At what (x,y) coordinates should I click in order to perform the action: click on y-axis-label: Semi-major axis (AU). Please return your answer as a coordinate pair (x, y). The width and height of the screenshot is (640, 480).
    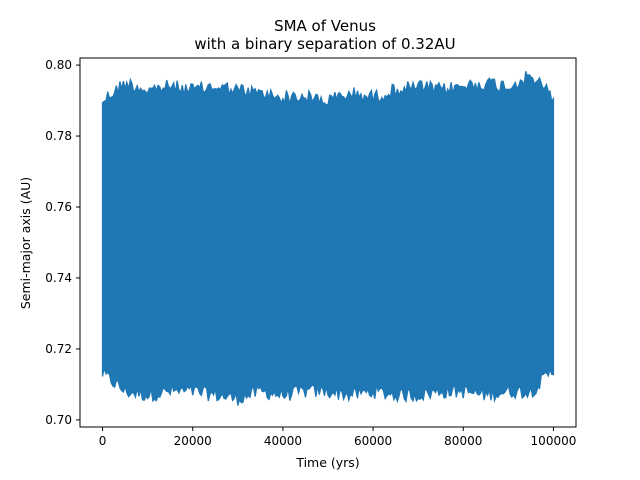
    Looking at the image, I should click on (25, 243).